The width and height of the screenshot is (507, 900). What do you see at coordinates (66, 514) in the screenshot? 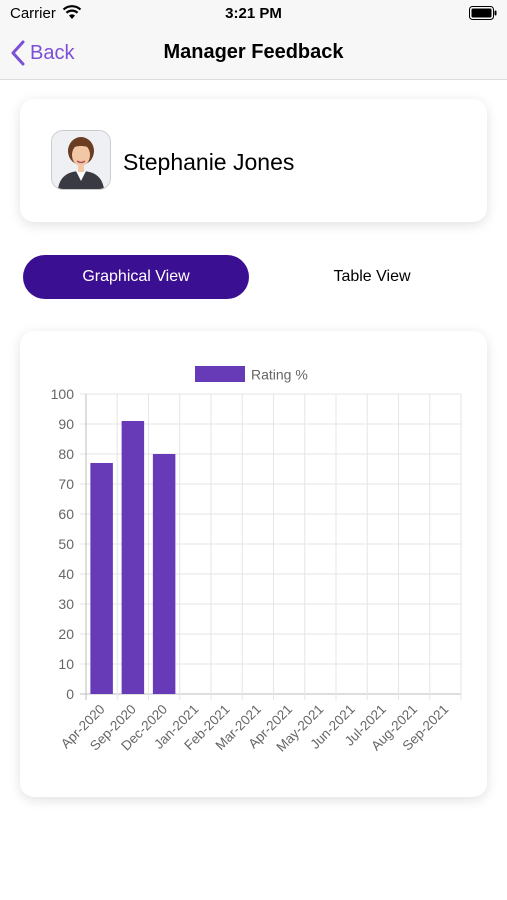
I see `y-tick-label: 60` at bounding box center [66, 514].